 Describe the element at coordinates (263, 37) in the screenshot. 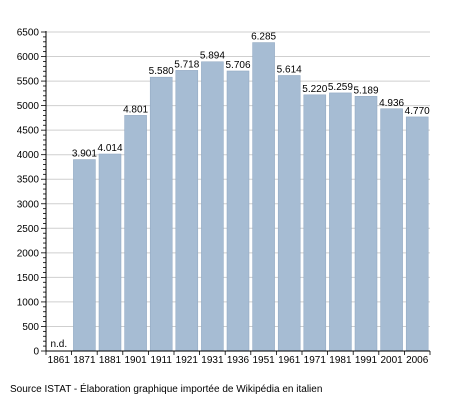

I see `data-label-1951: 6.285` at that location.